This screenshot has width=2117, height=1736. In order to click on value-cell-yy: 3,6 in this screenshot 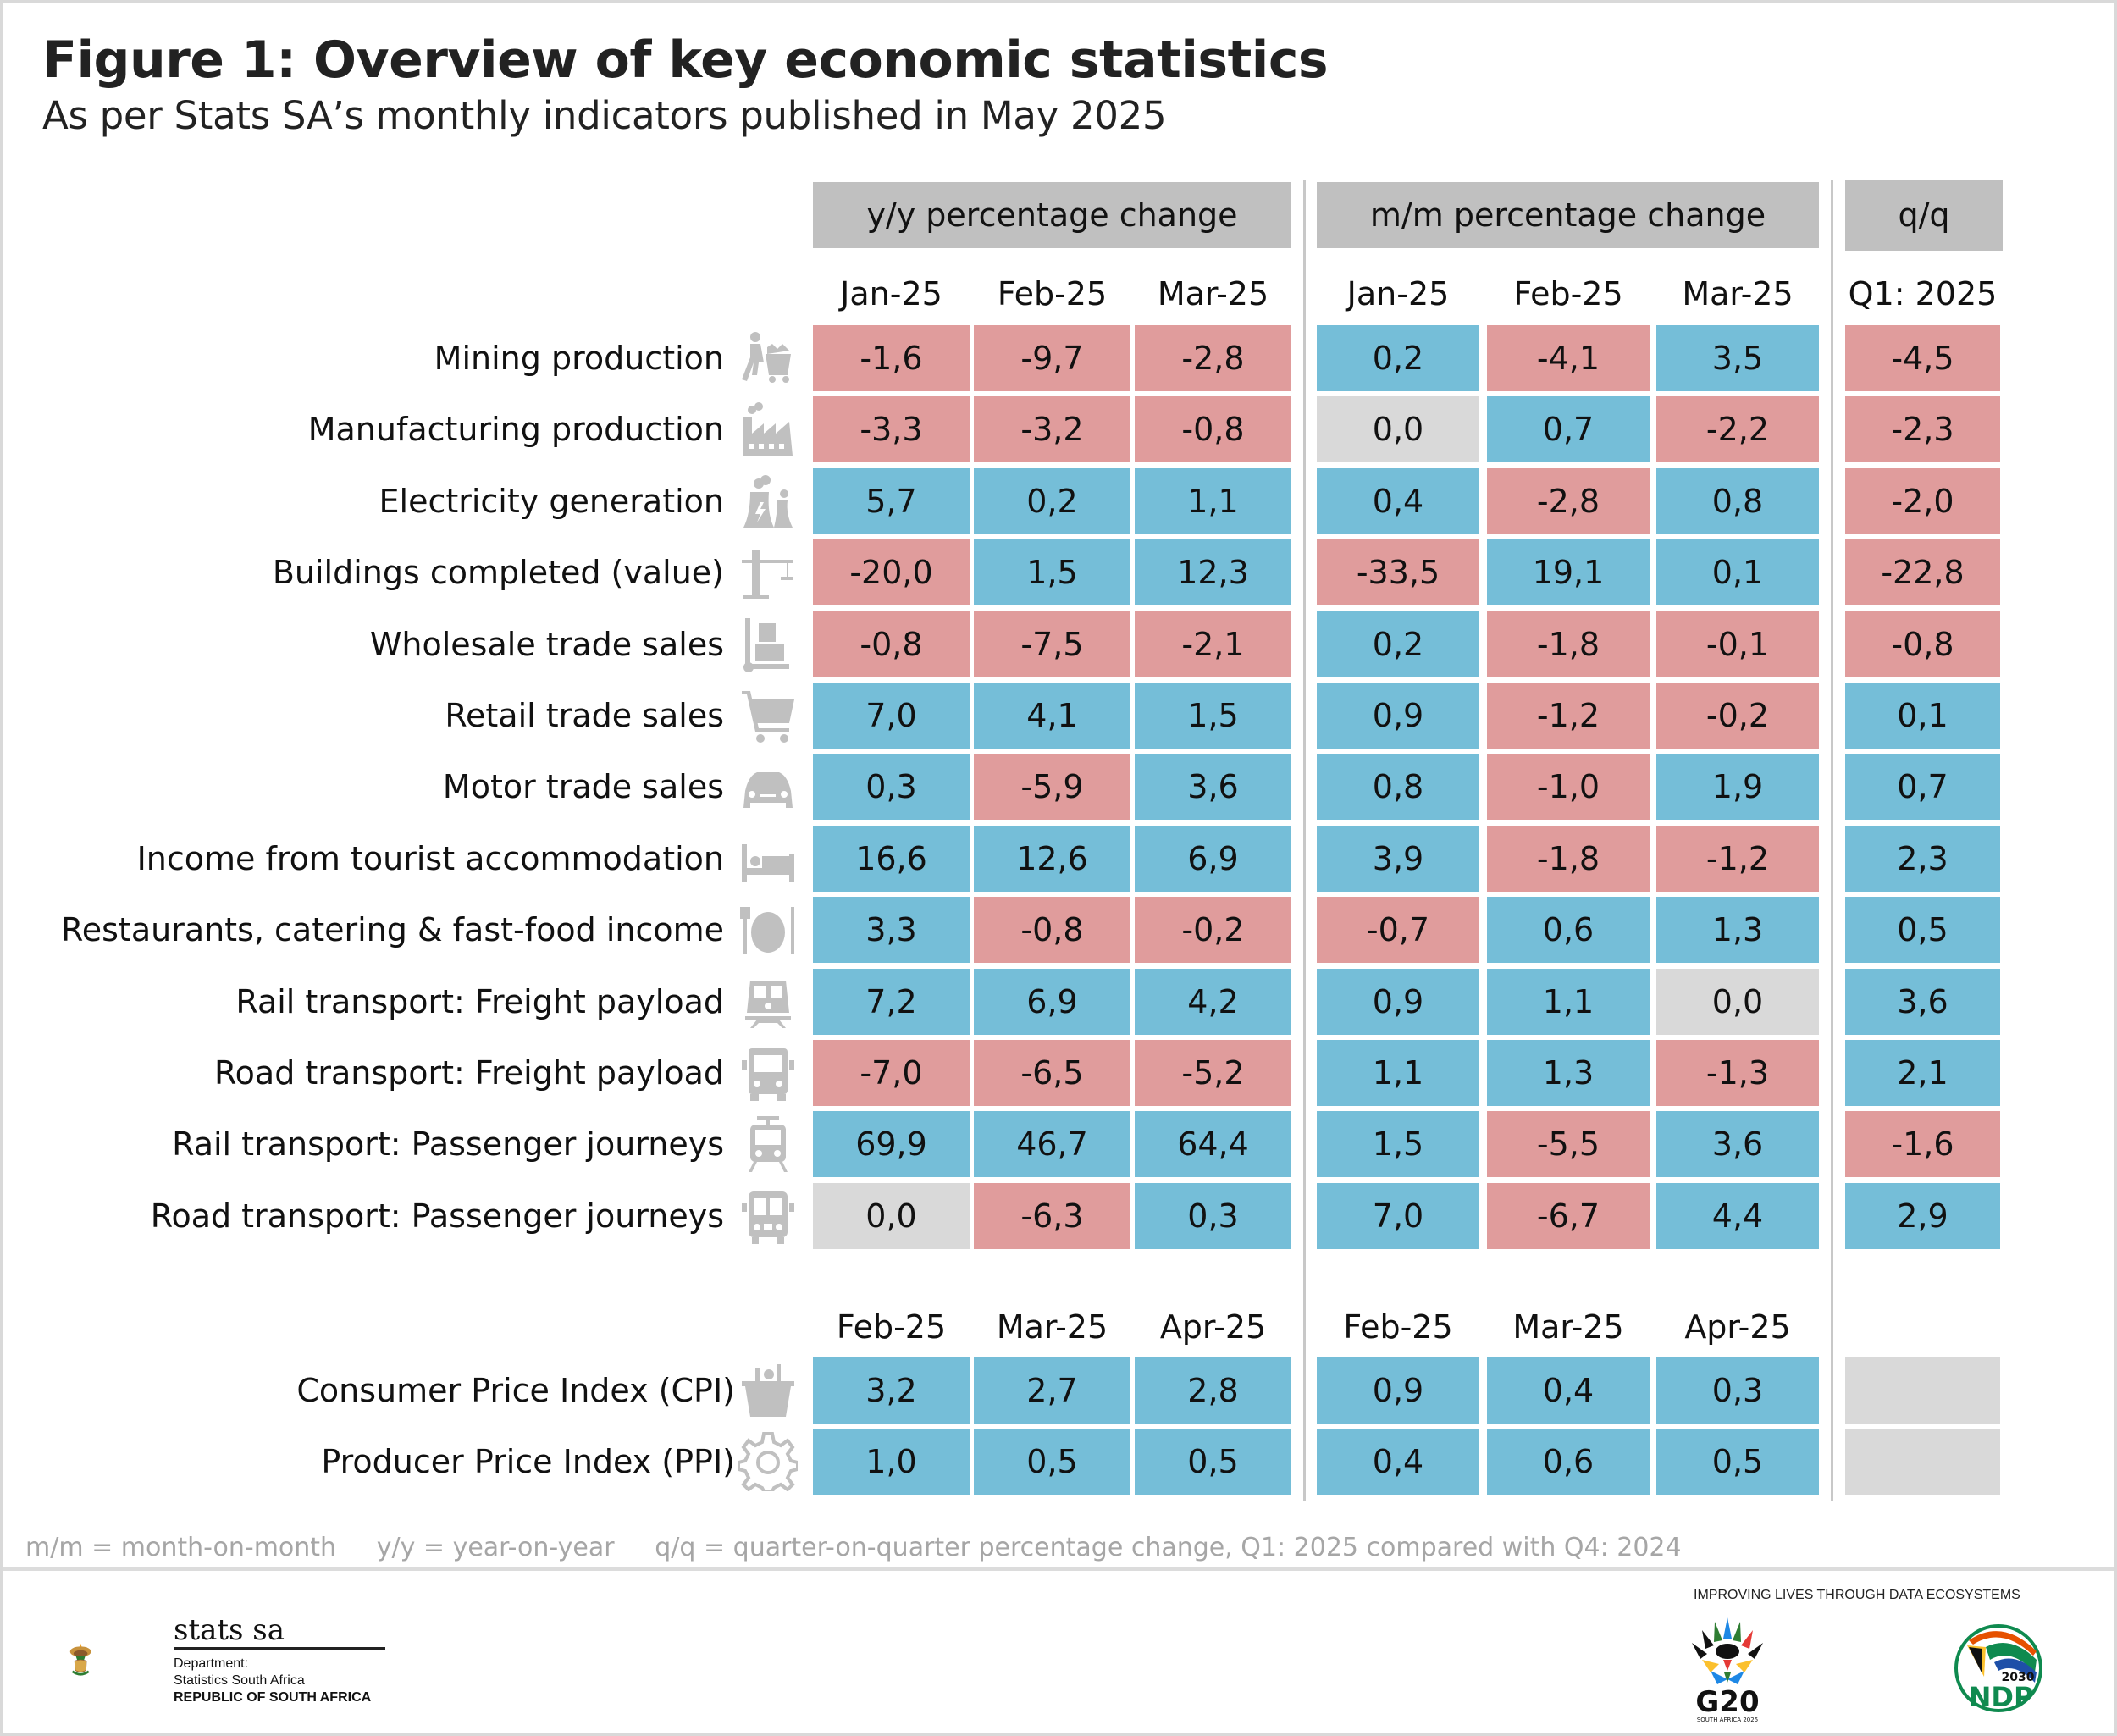, I will do `click(1213, 787)`.